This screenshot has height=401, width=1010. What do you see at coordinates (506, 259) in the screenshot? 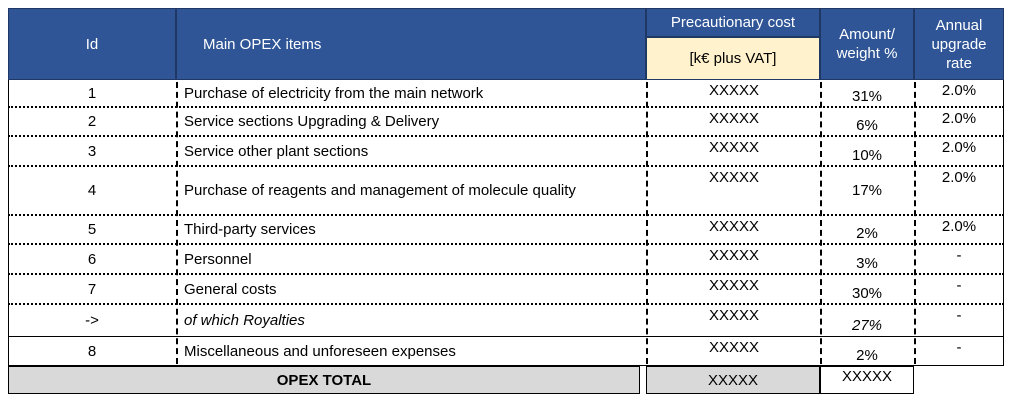
I see `table-row: 6 Personnel XXXXX 3% -` at bounding box center [506, 259].